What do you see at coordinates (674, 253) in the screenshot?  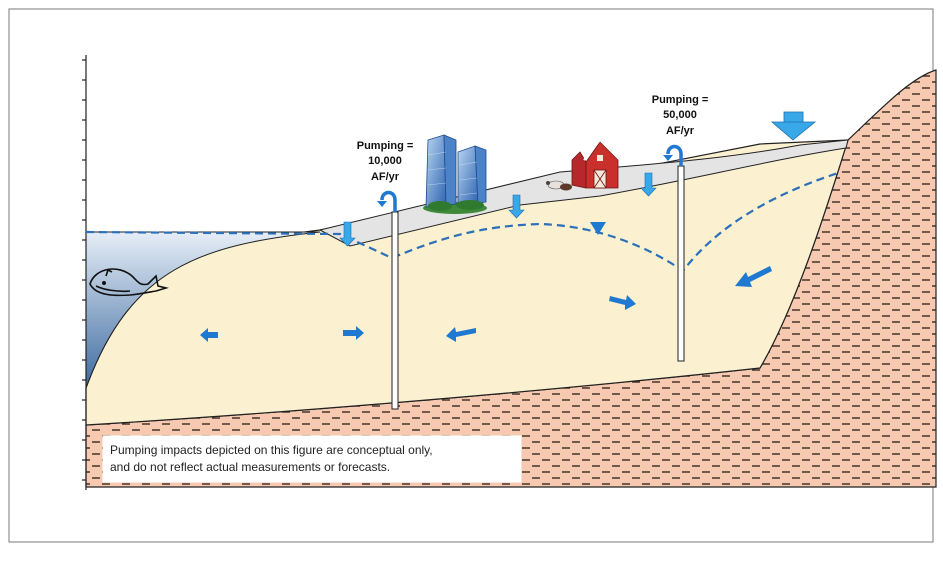 I see `well-right` at bounding box center [674, 253].